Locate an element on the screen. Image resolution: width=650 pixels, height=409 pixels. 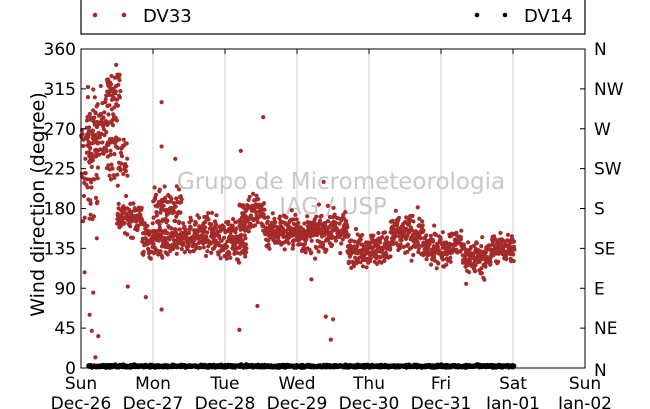
legend-marker-dv14 is located at coordinates (505, 15).